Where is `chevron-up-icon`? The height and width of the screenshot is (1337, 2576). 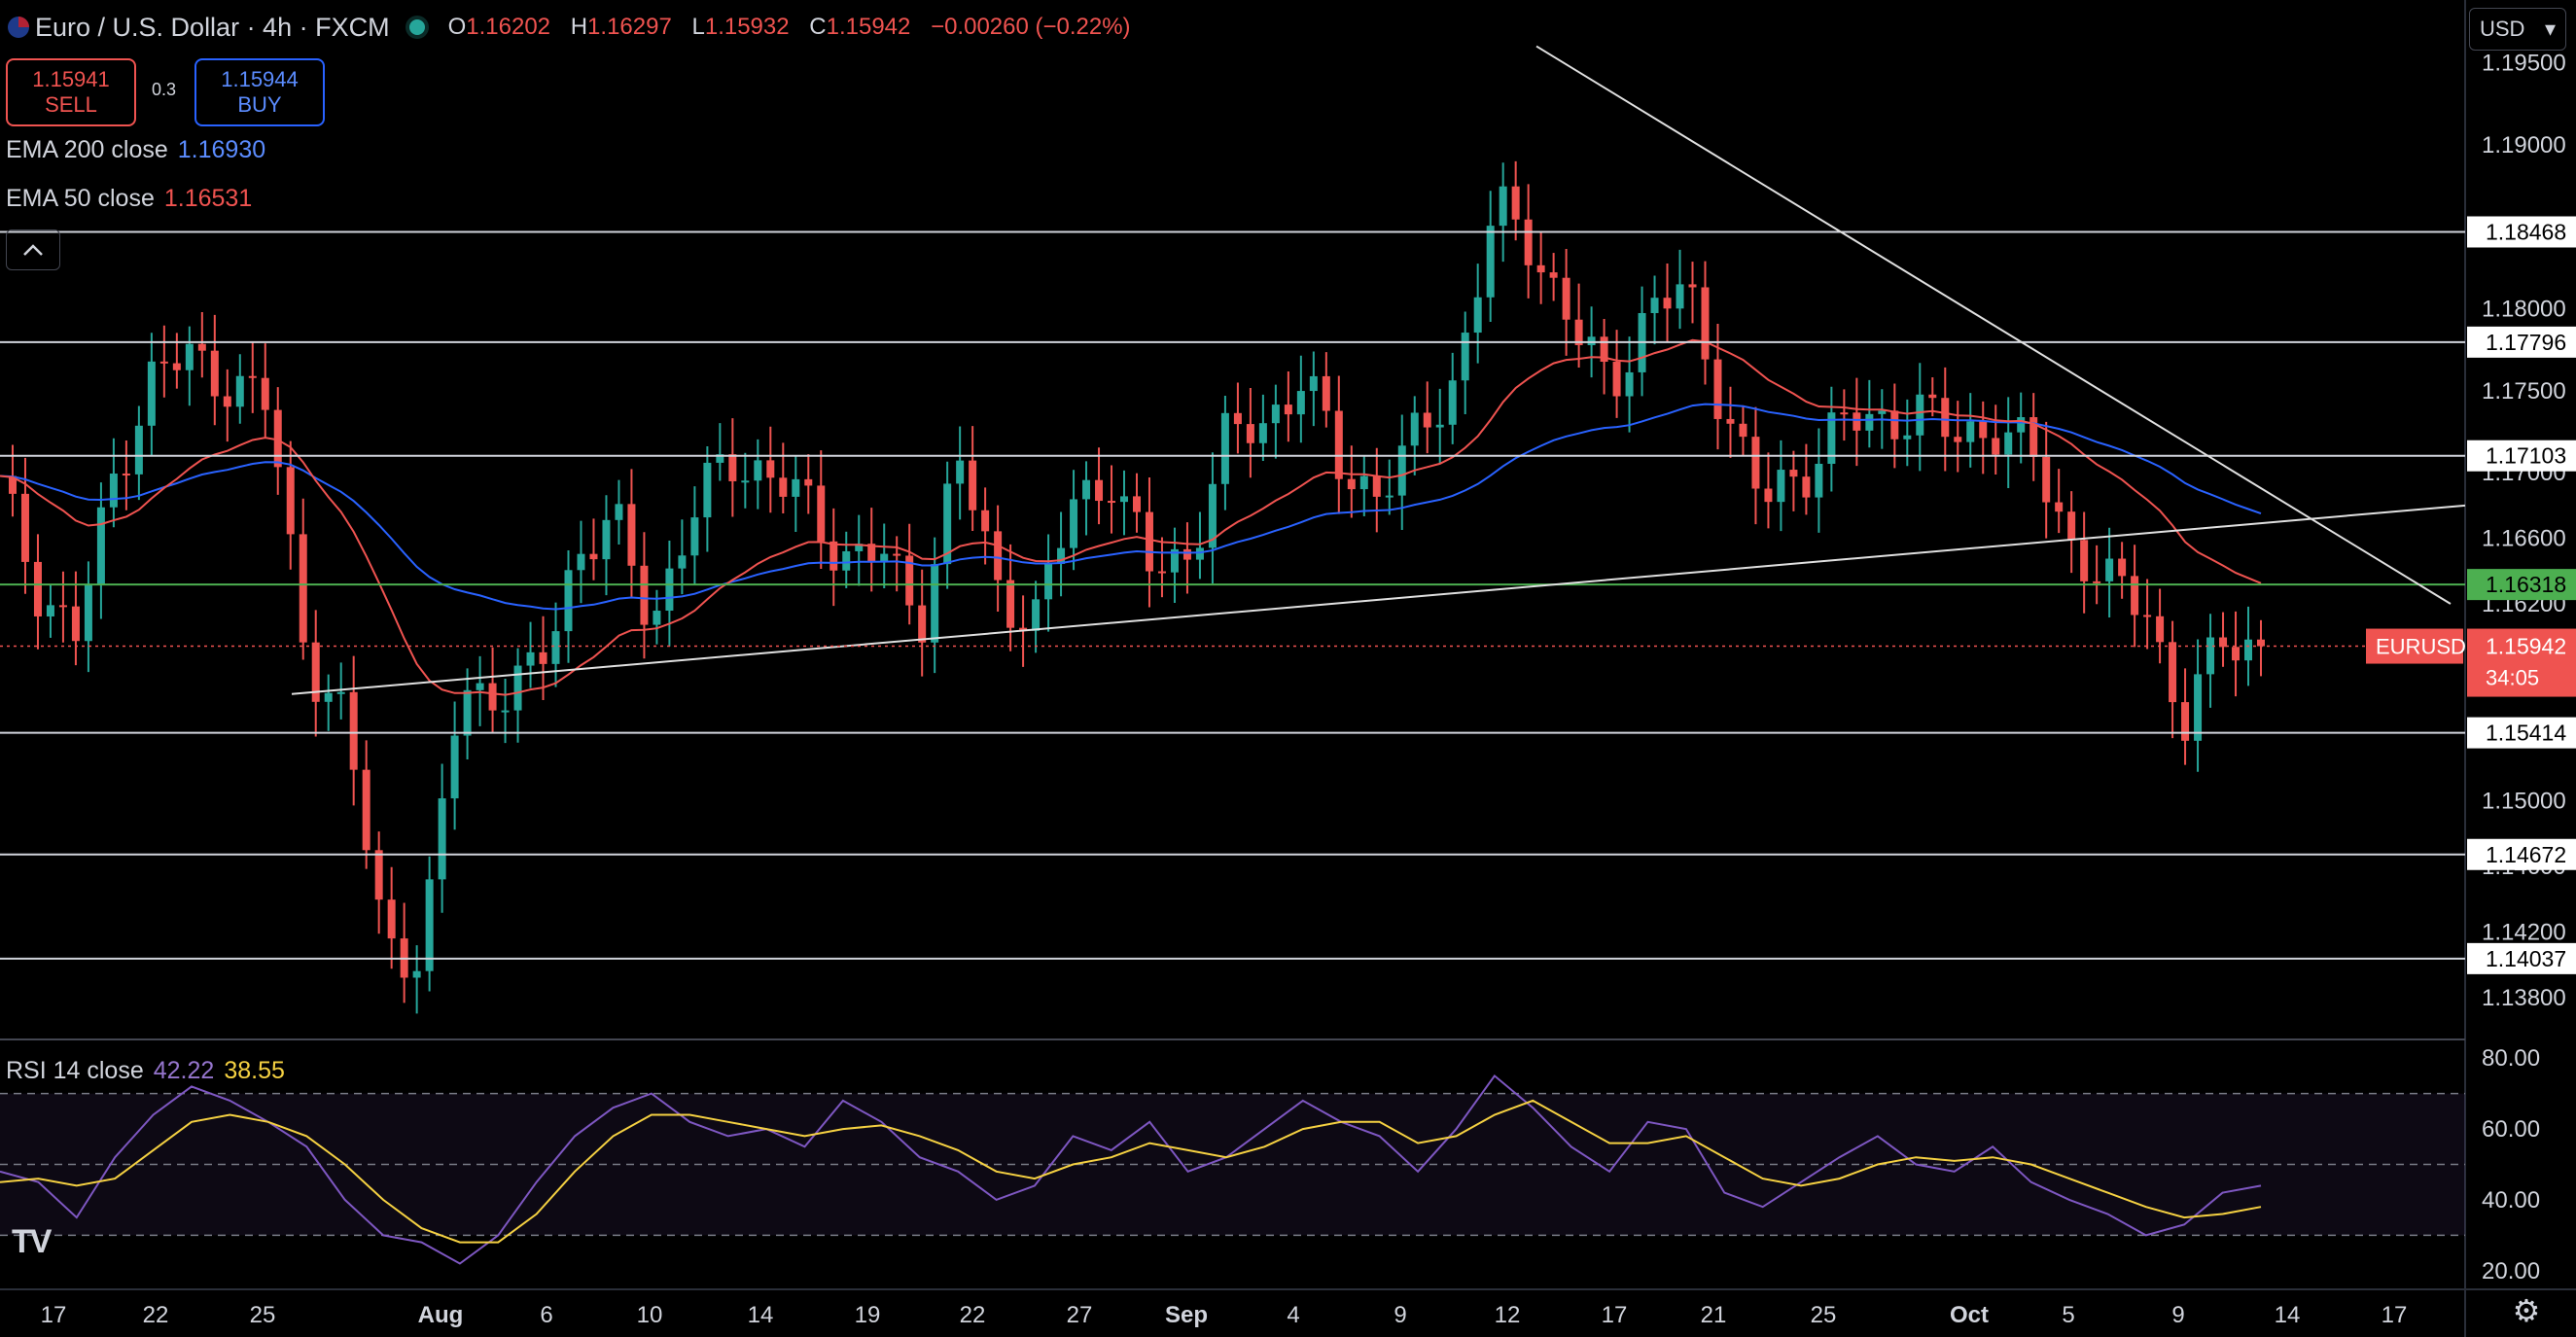
chevron-up-icon is located at coordinates (33, 249).